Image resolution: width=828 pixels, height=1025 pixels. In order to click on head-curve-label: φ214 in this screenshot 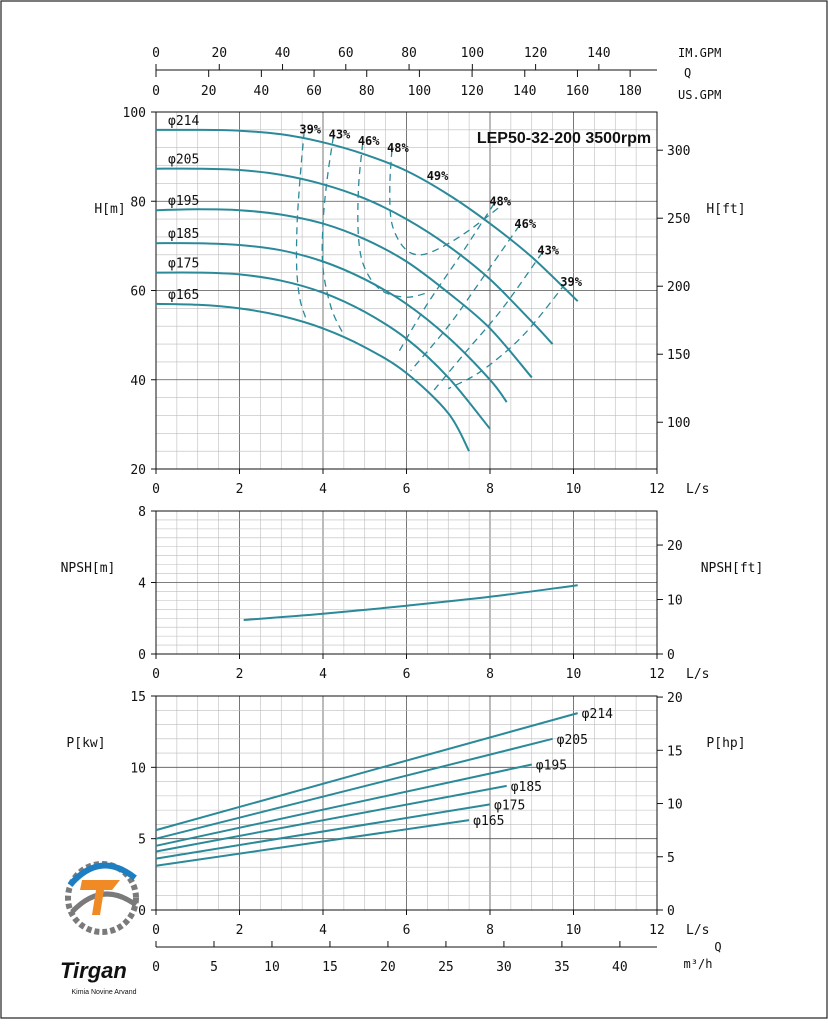, I will do `click(183, 121)`.